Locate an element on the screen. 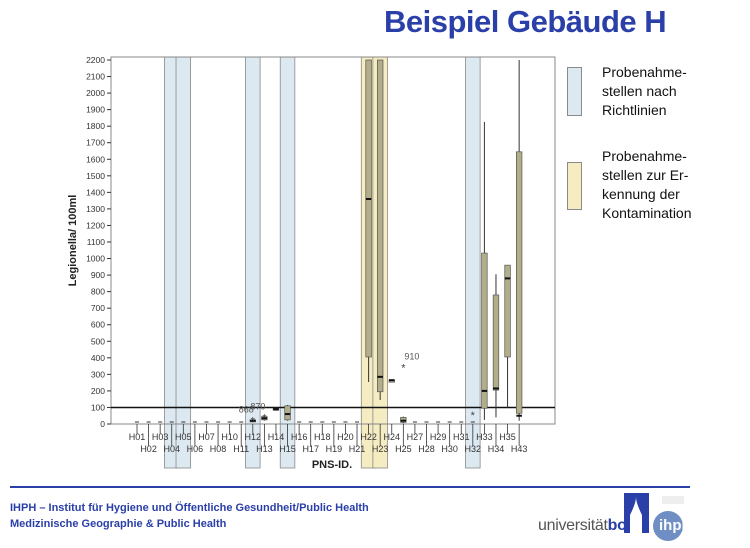 This screenshot has height=548, width=750. x-tick-label: H16 is located at coordinates (299, 437).